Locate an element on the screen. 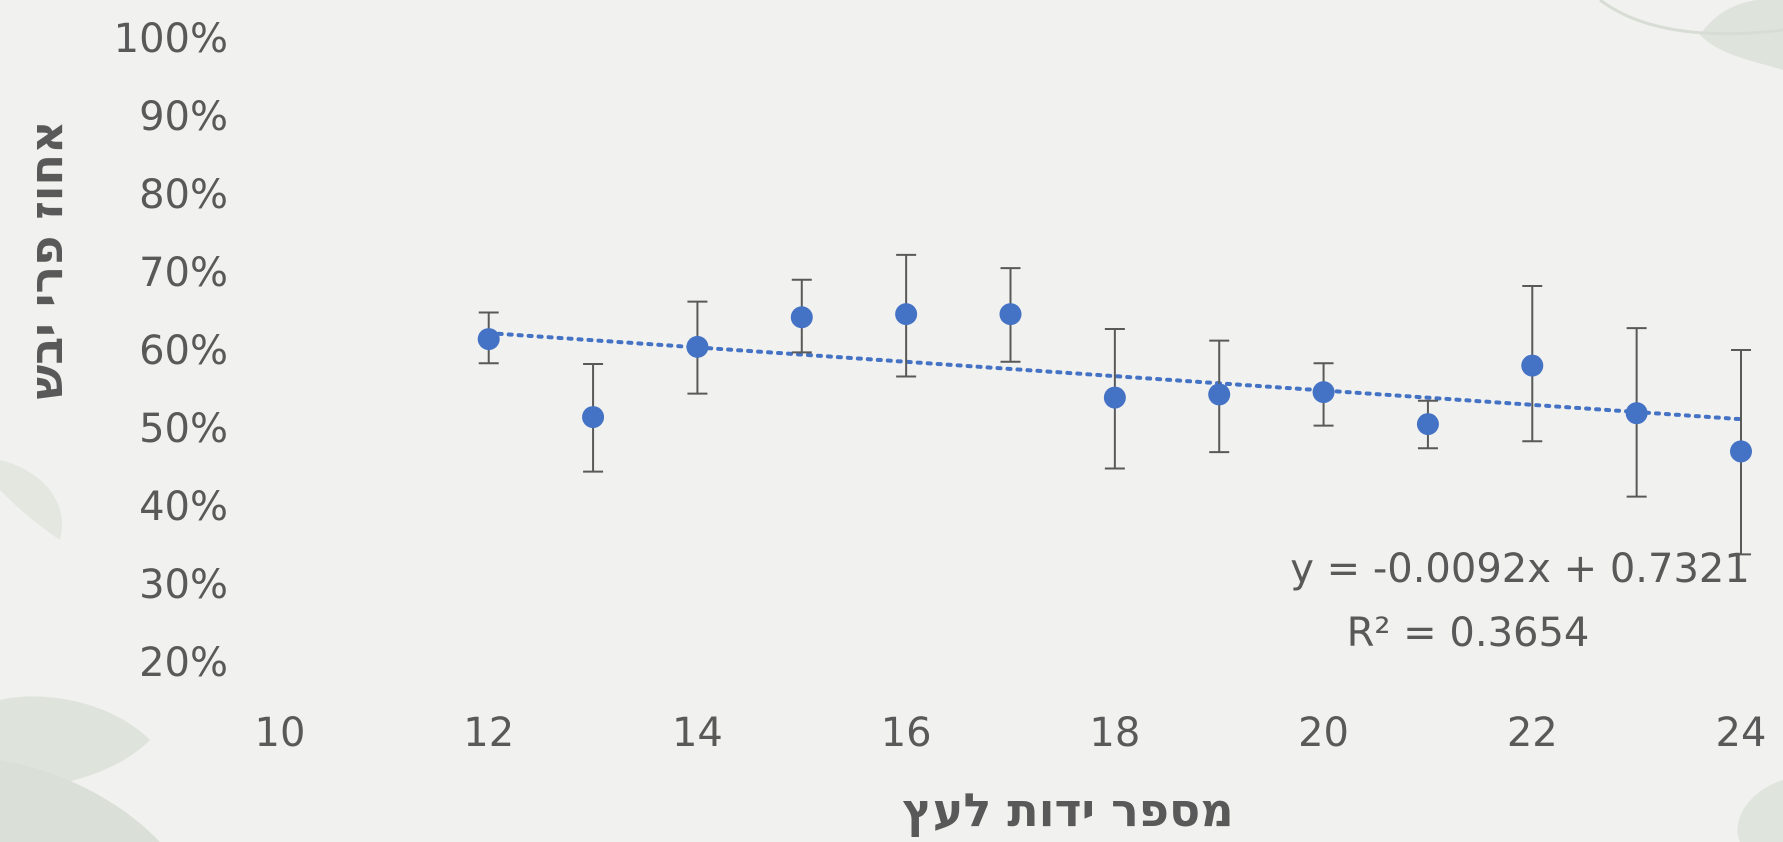 The image size is (1783, 842). leaf-decoration-top-right is located at coordinates (1691, 35).